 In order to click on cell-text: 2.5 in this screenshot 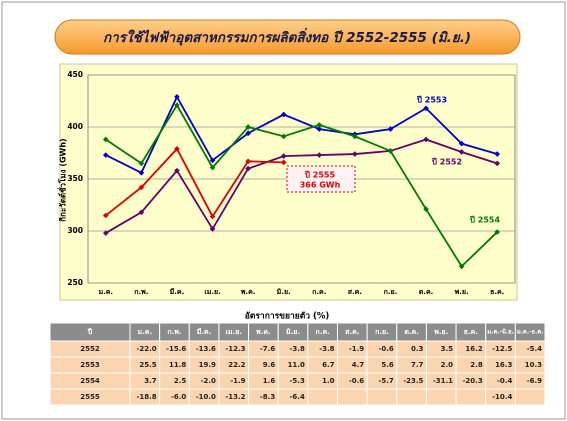, I will do `click(180, 381)`.